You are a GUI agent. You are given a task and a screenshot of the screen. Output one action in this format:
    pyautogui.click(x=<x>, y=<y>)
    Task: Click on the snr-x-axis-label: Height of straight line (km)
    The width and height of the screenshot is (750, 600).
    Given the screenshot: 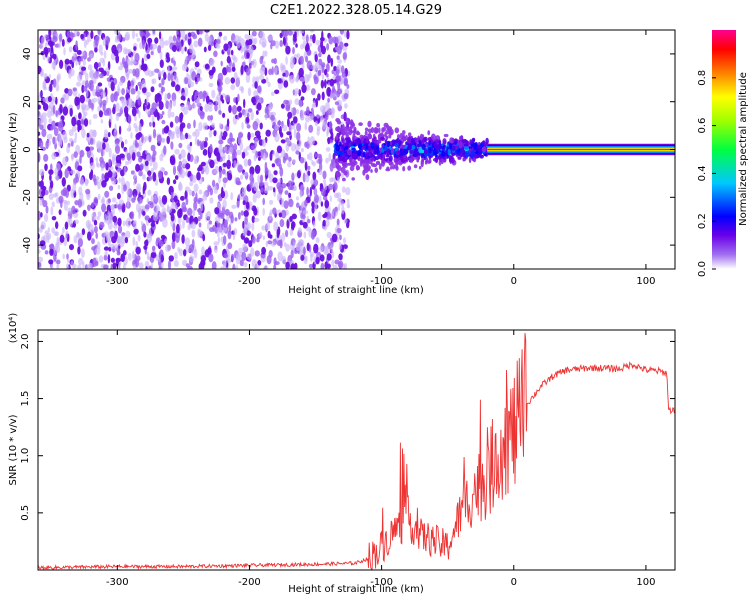 What is the action you would take?
    pyautogui.click(x=356, y=589)
    